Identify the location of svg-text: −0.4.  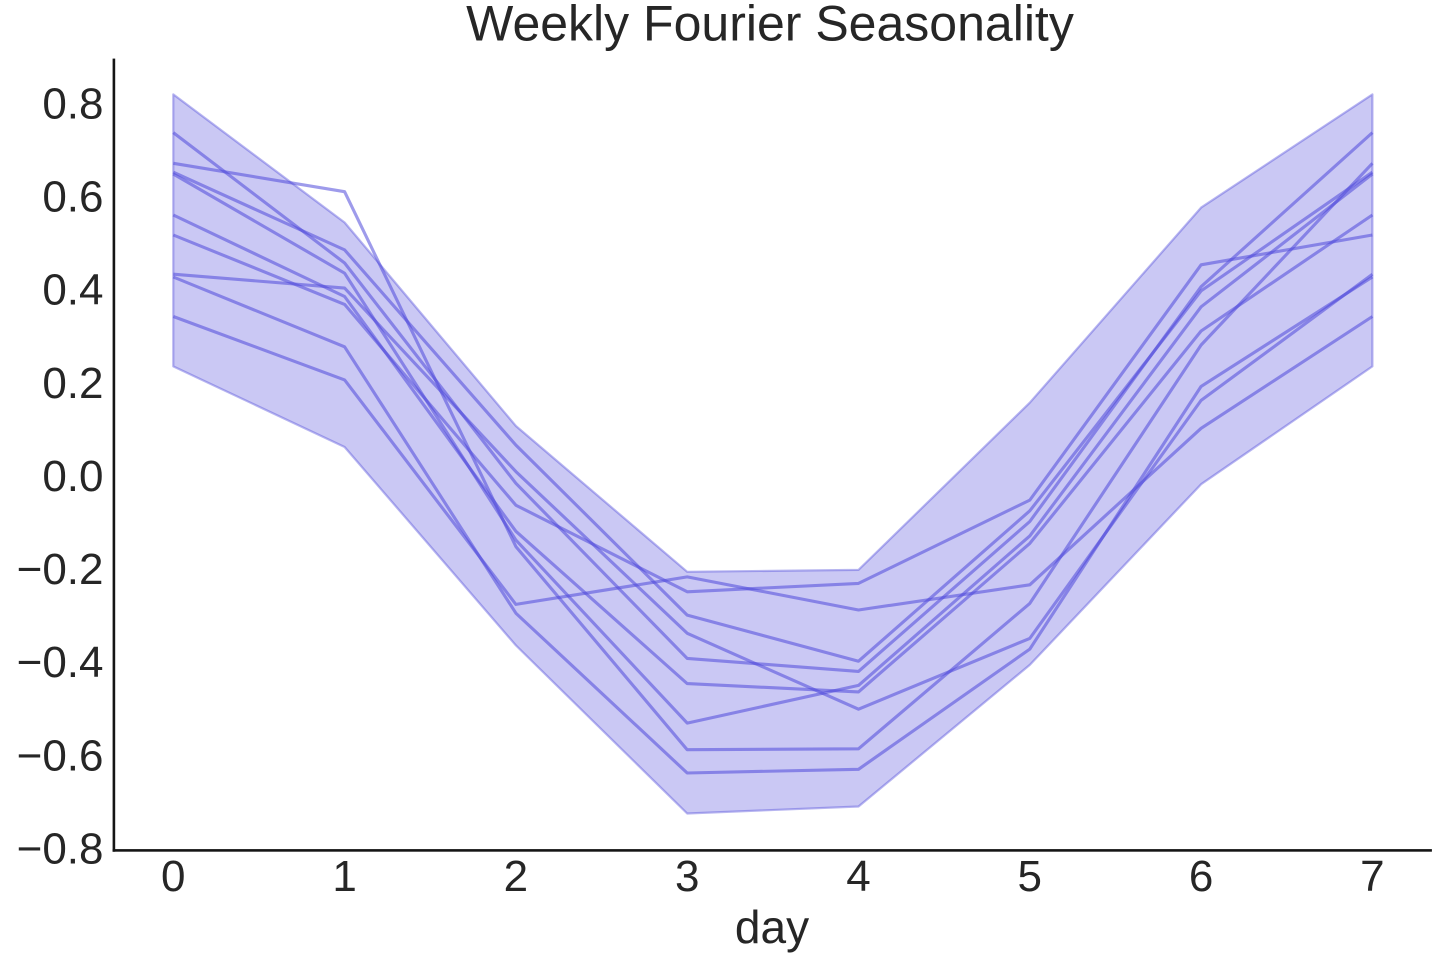
(60, 662).